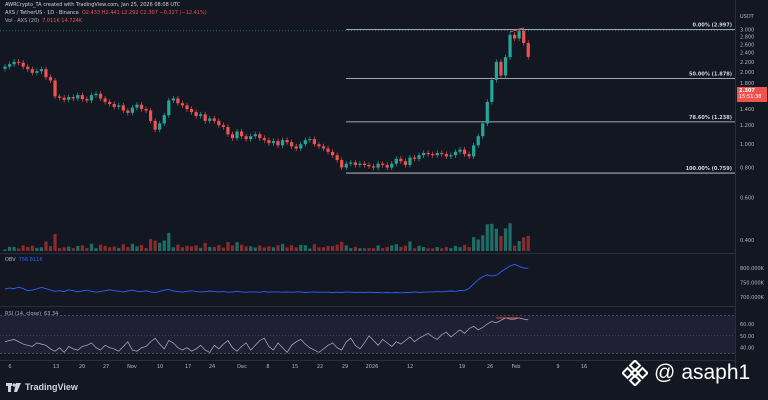  I want to click on obv-label: OBV, so click(10, 260).